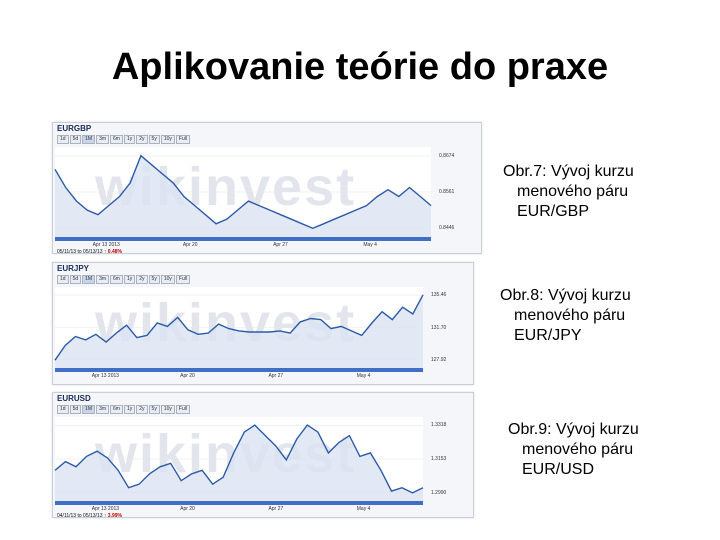 Image resolution: width=720 pixels, height=540 pixels. I want to click on range-status: 05/11/13 to 05/13/13 ↑ 0.48%, so click(89, 251).